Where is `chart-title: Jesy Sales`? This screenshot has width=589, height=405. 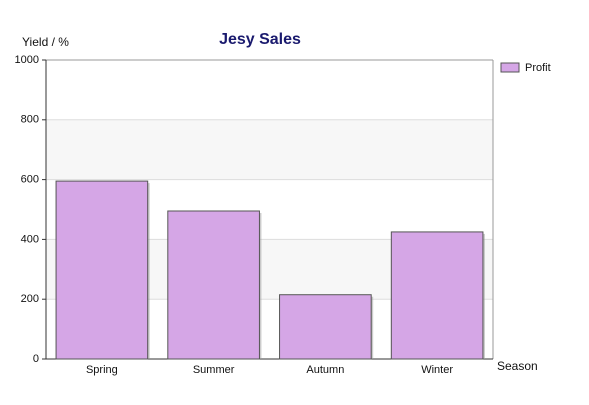 chart-title: Jesy Sales is located at coordinates (260, 39).